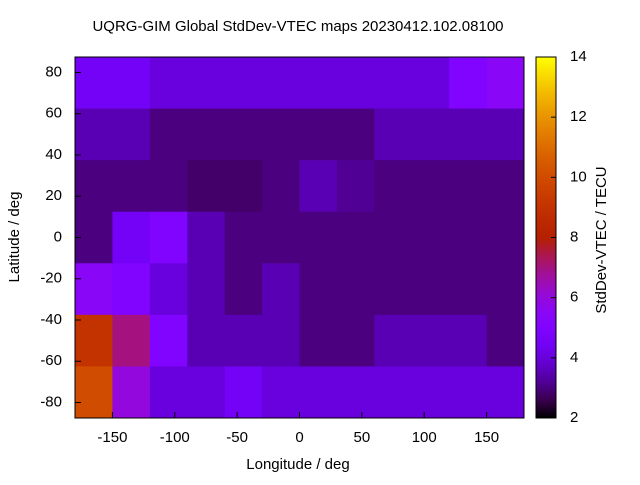 The height and width of the screenshot is (485, 640). Describe the element at coordinates (362, 437) in the screenshot. I see `x-tick-label: 50` at that location.